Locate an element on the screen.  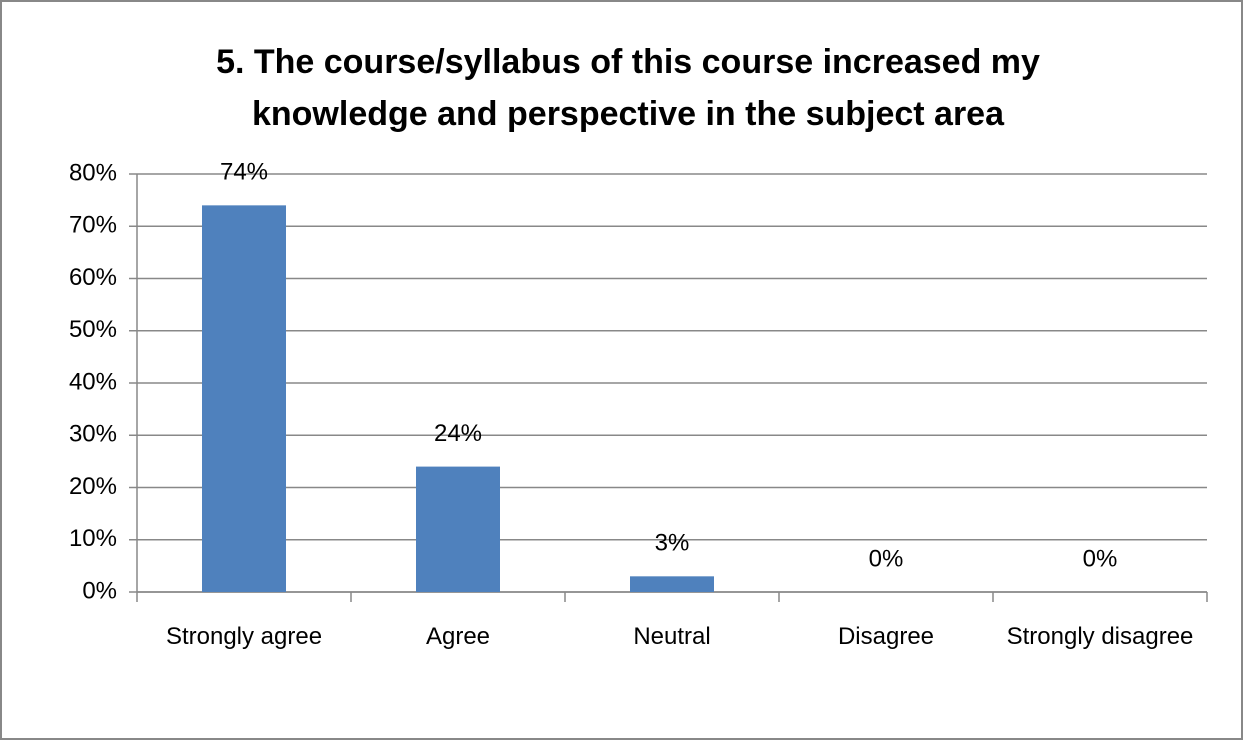
x-tick-label: Agree is located at coordinates (458, 636).